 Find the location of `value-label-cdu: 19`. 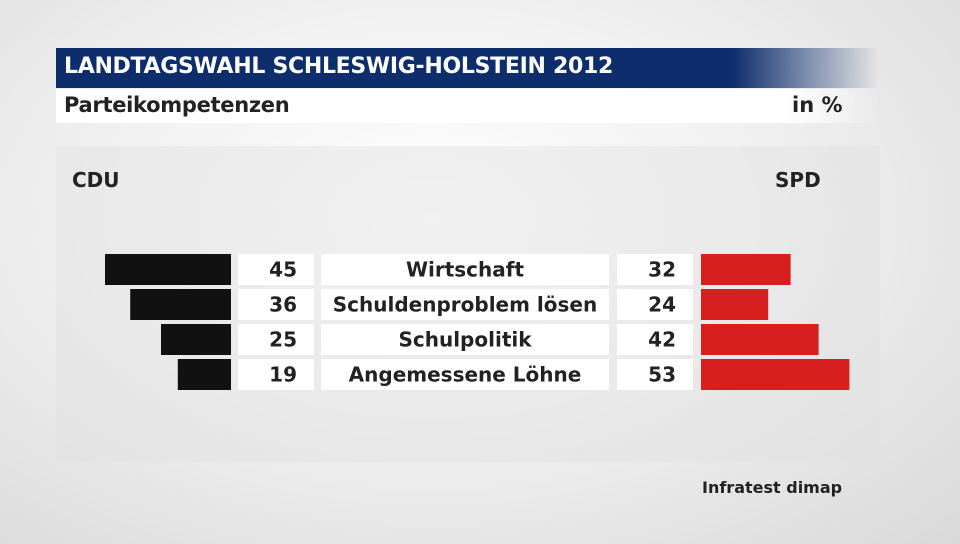

value-label-cdu: 19 is located at coordinates (283, 375).